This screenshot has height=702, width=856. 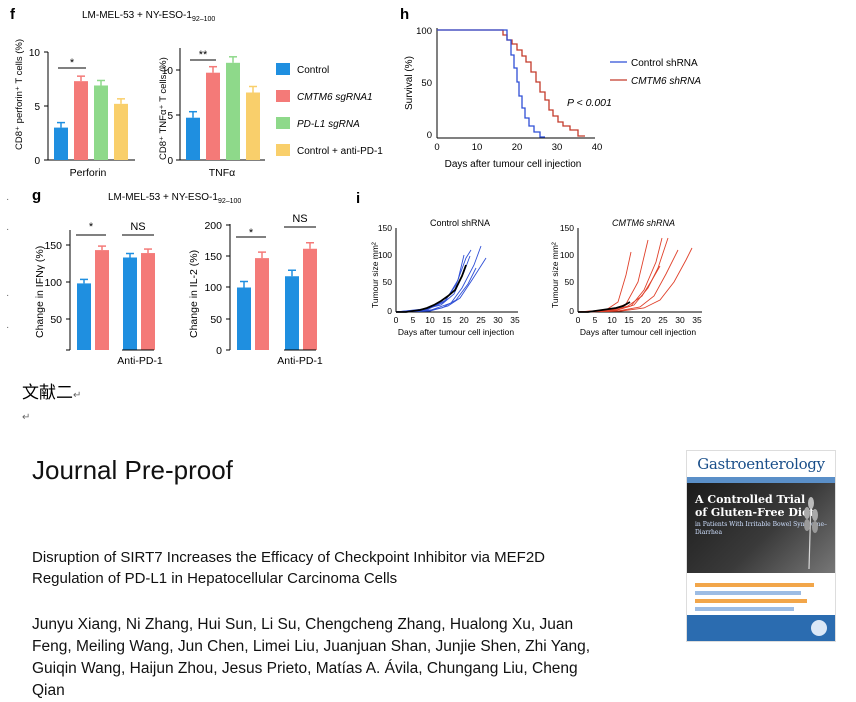 I want to click on panel-g-left-sig1: *, so click(x=91, y=227).